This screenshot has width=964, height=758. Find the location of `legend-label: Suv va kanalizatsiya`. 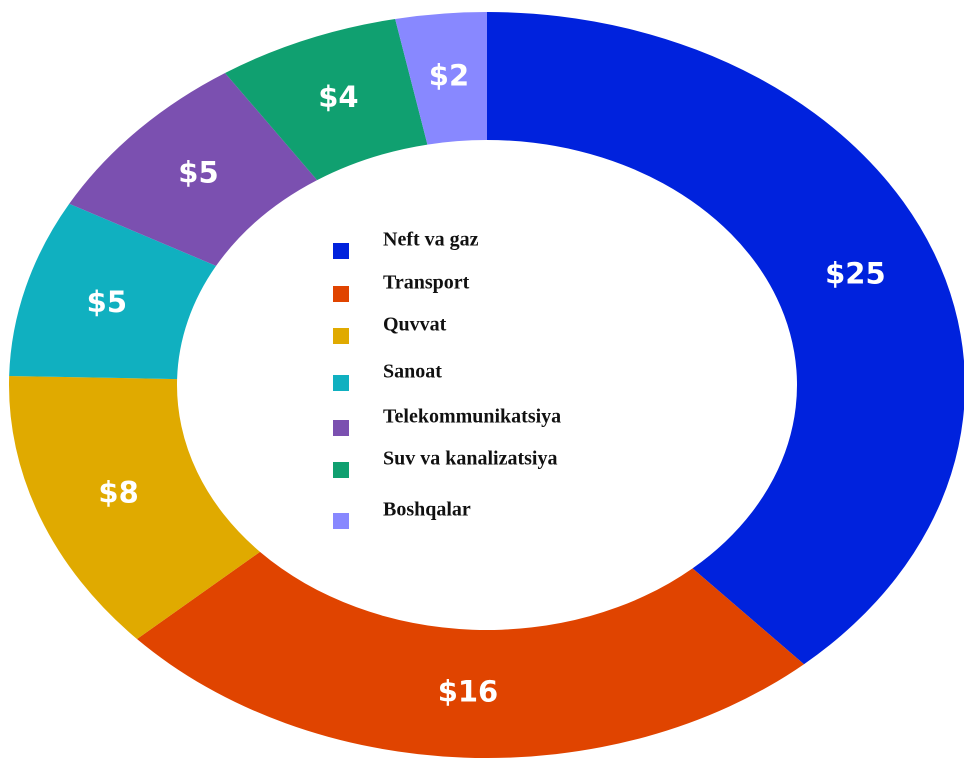

legend-label: Suv va kanalizatsiya is located at coordinates (470, 459).